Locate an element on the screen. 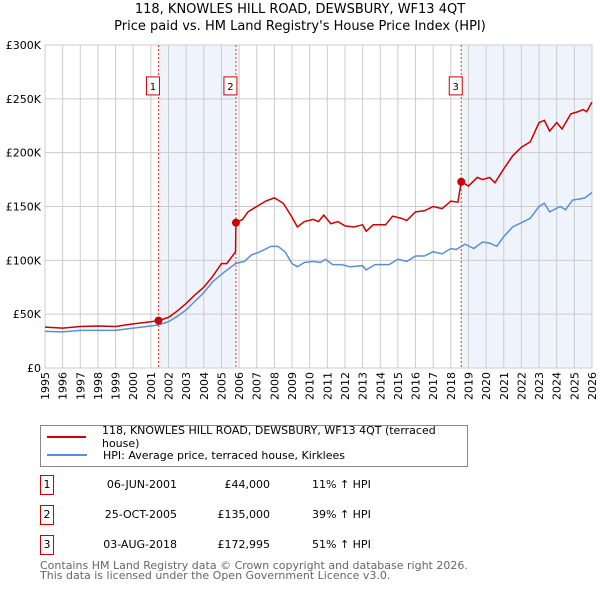  sale-row: 2 25-OCT-2005 £135,000 39% ↑ HPI is located at coordinates (240, 515).